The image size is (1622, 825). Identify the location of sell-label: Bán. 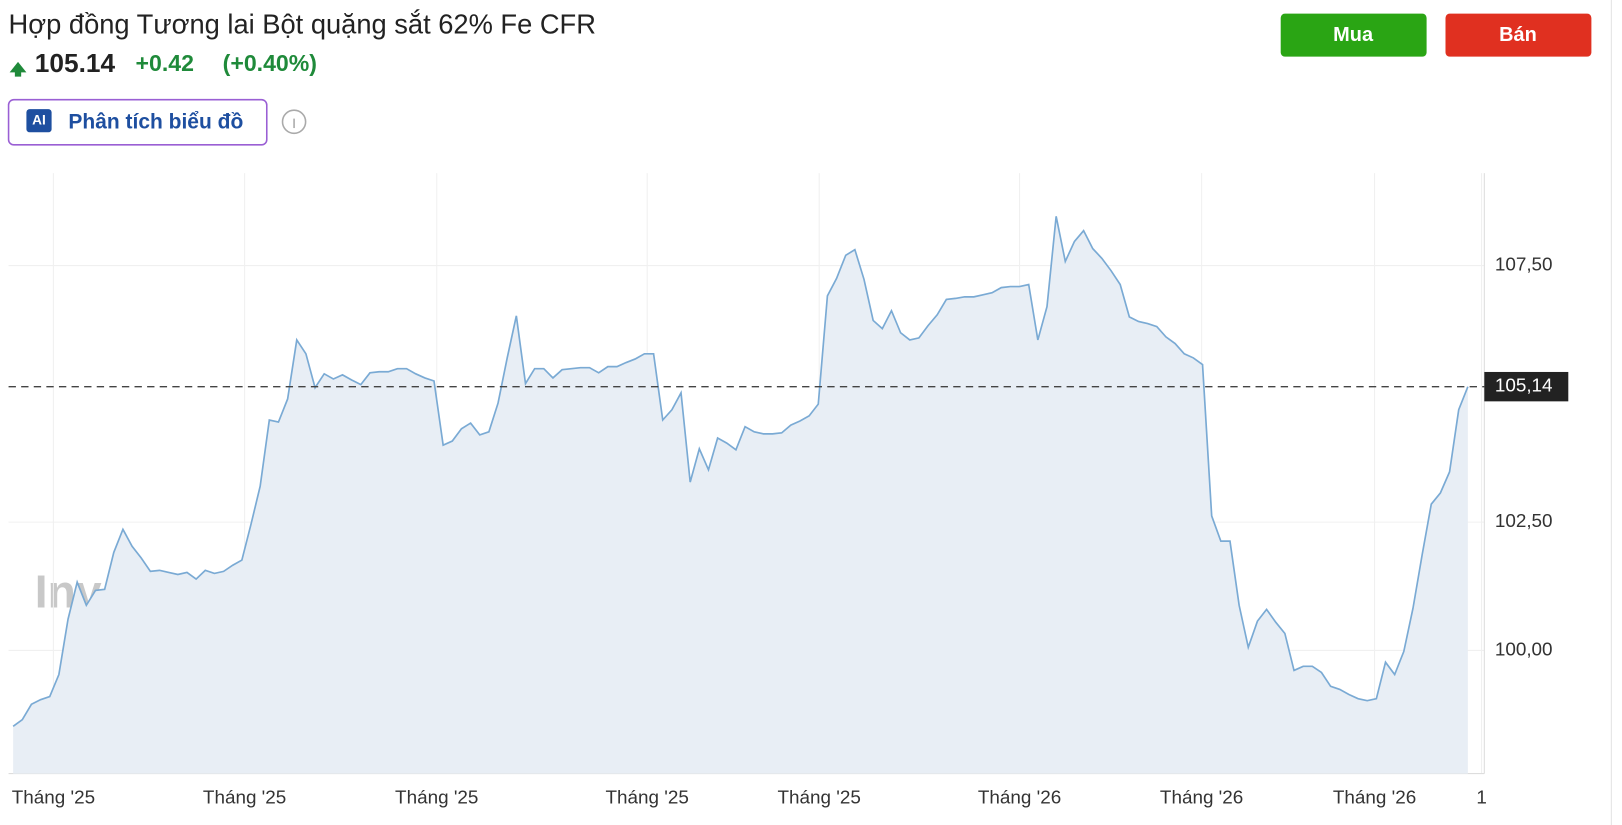
(1518, 35).